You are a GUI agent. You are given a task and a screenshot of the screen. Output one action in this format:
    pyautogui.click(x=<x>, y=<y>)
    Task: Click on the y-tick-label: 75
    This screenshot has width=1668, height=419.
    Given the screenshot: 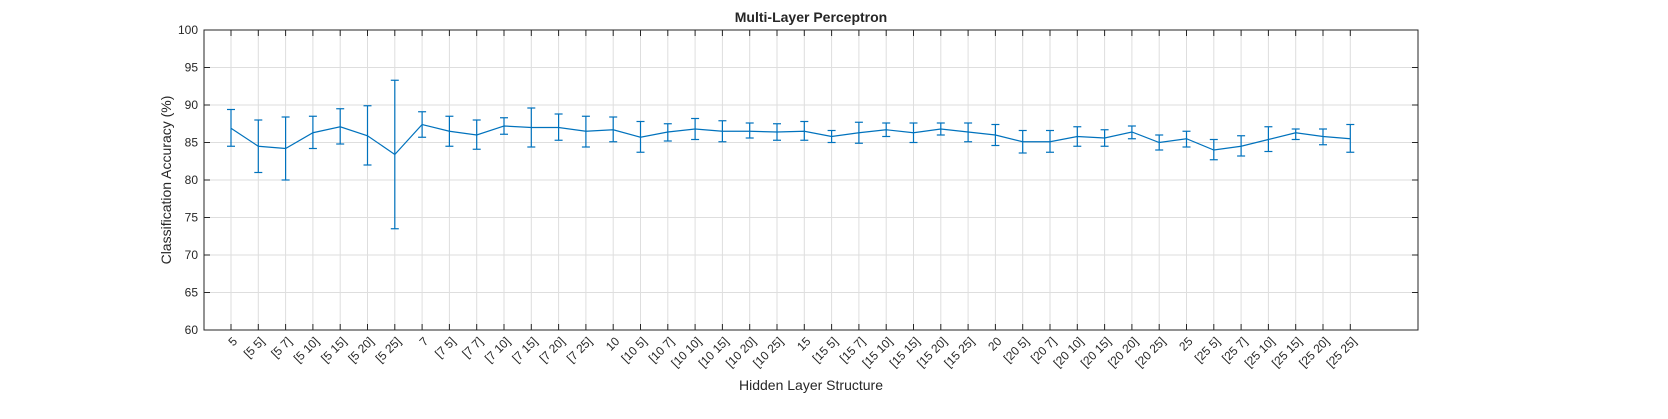 What is the action you would take?
    pyautogui.click(x=192, y=218)
    